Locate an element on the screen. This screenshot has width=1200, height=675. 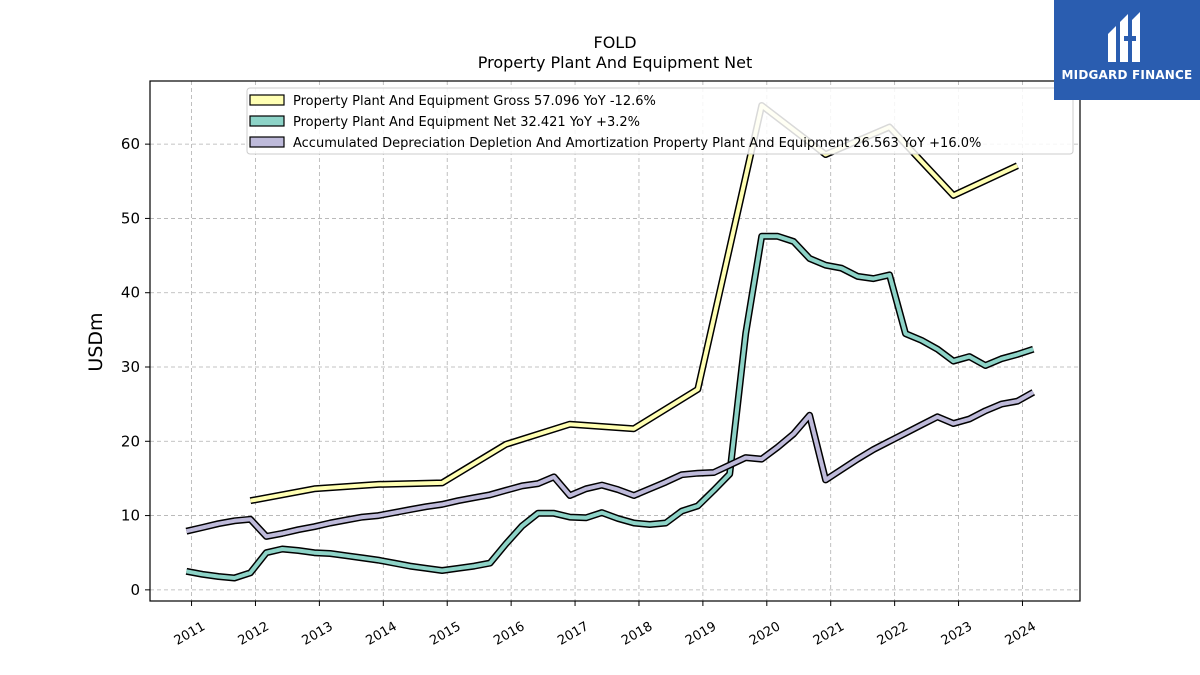
x-tick-label: 2023 is located at coordinates (957, 634).